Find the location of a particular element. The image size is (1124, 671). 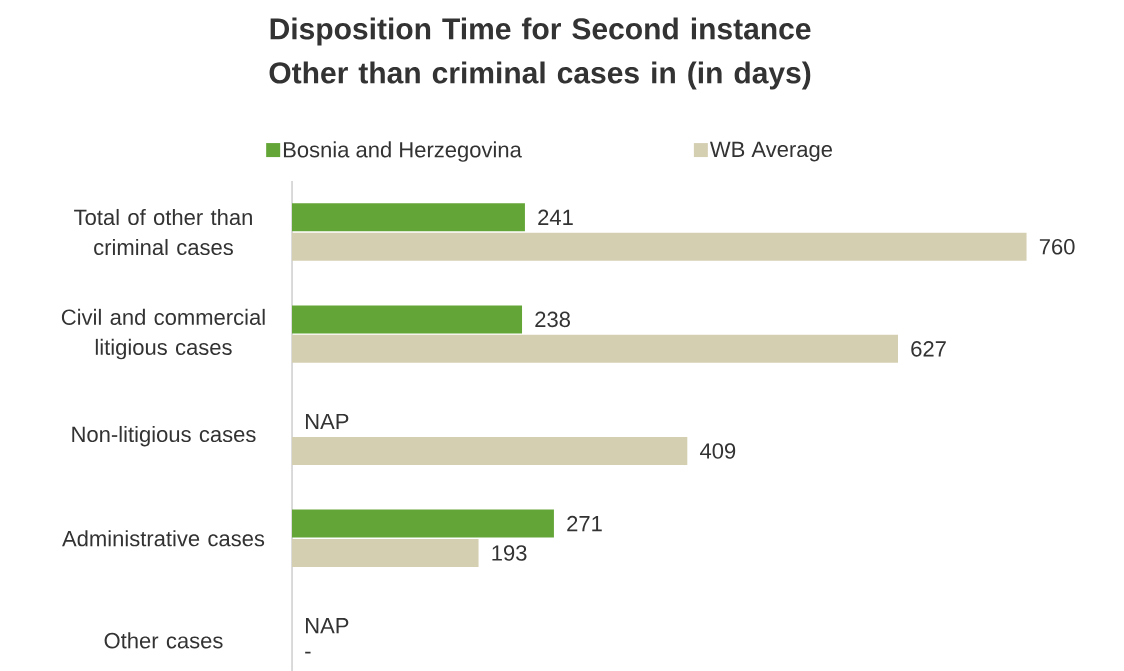

data-label: 409 is located at coordinates (718, 451).